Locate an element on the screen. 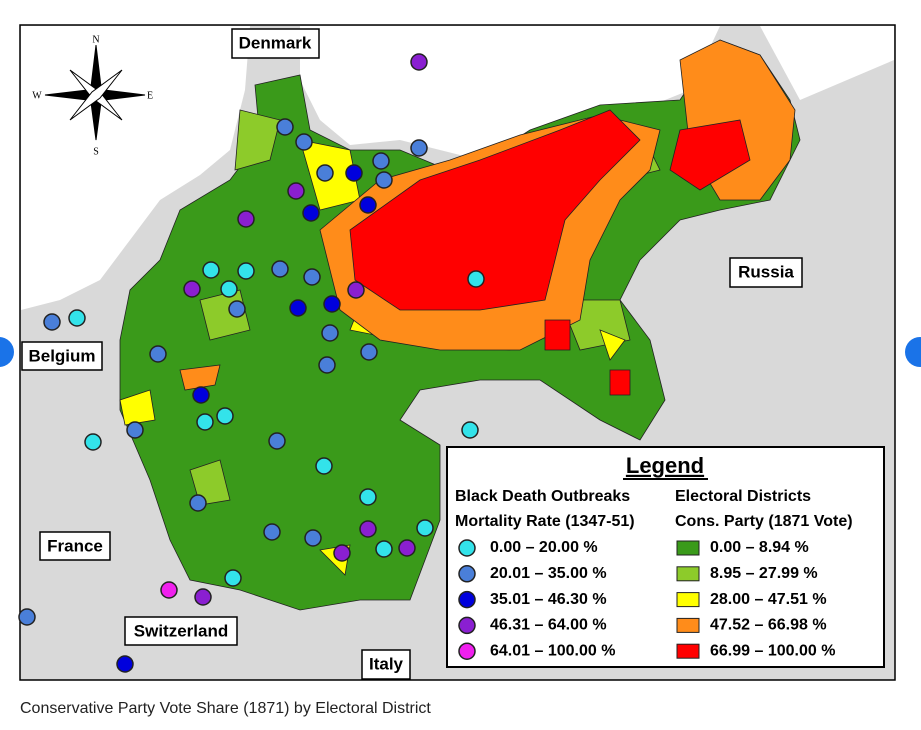  compass-label: N is located at coordinates (95, 39).